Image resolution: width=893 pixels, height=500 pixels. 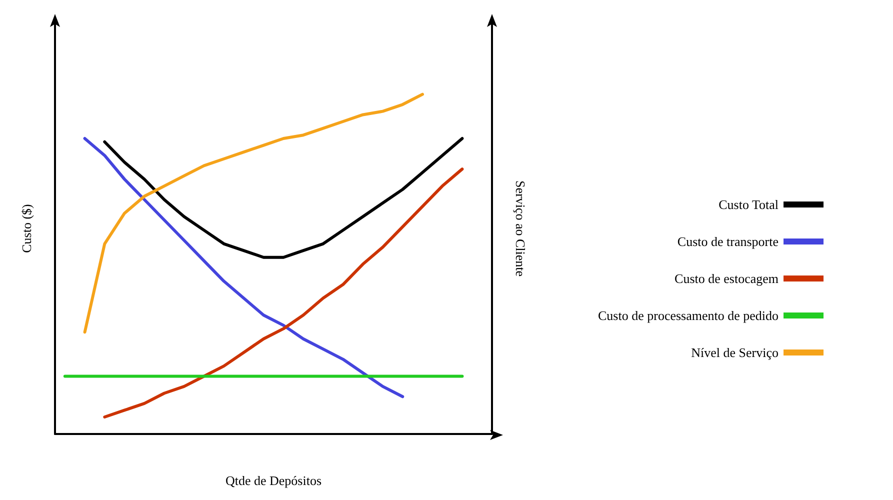 What do you see at coordinates (735, 352) in the screenshot?
I see `legend-label: Nível de Serviço` at bounding box center [735, 352].